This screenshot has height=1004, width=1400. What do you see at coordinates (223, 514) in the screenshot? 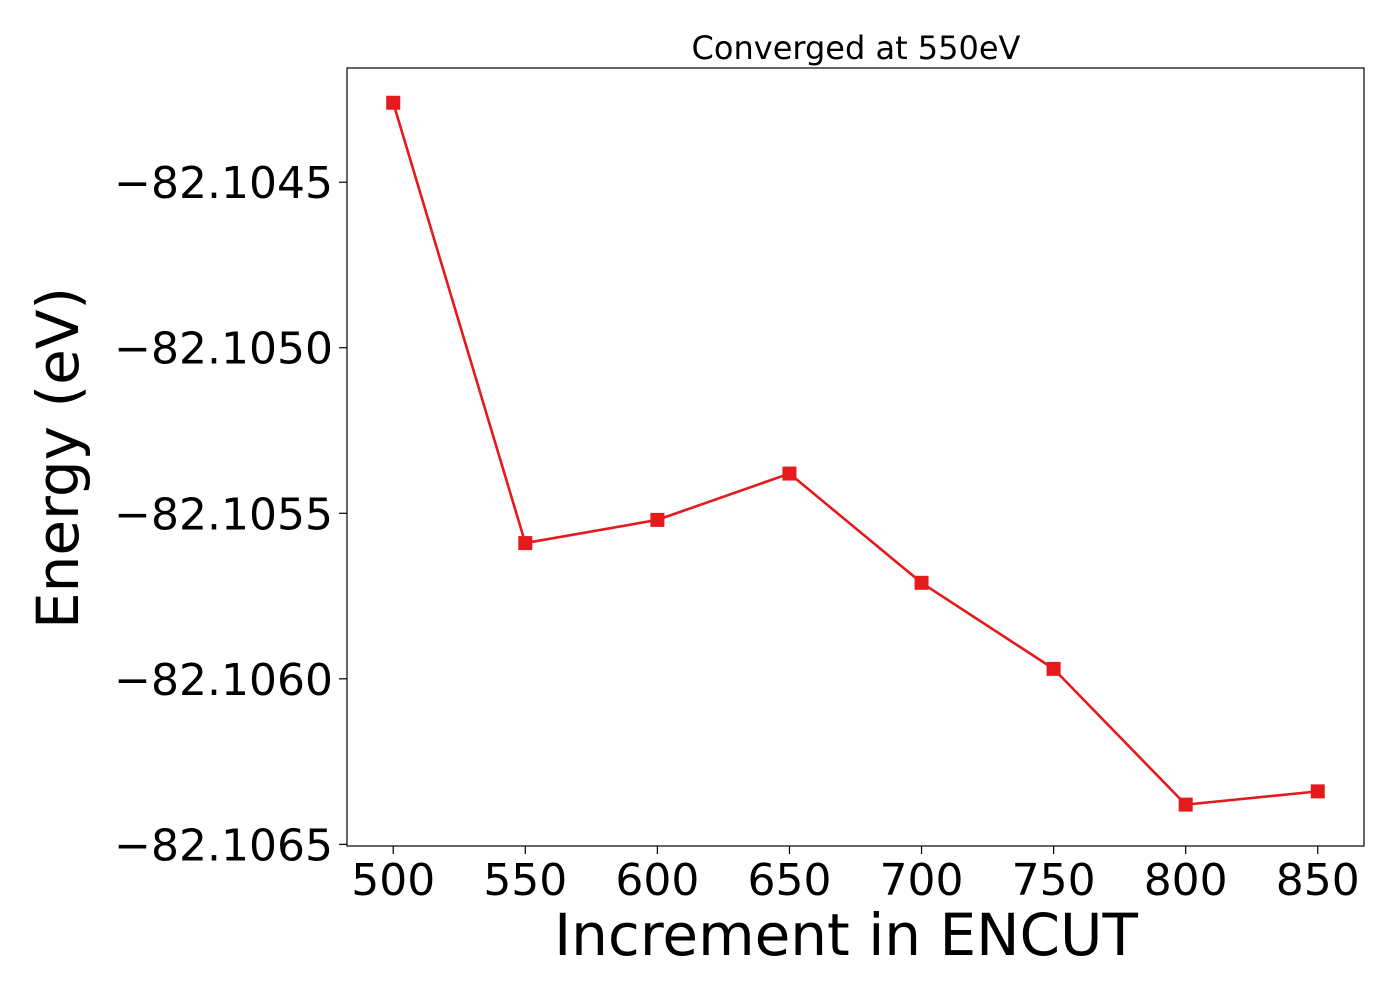
I see `y-tick-label: −82.1055` at bounding box center [223, 514].